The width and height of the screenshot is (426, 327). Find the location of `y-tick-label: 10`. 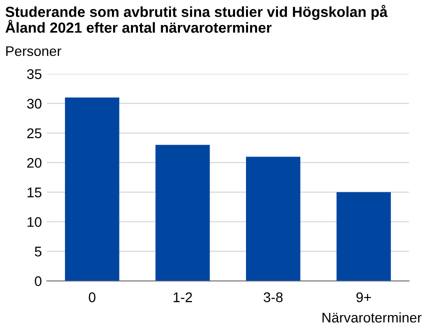

y-tick-label: 10 is located at coordinates (35, 222).